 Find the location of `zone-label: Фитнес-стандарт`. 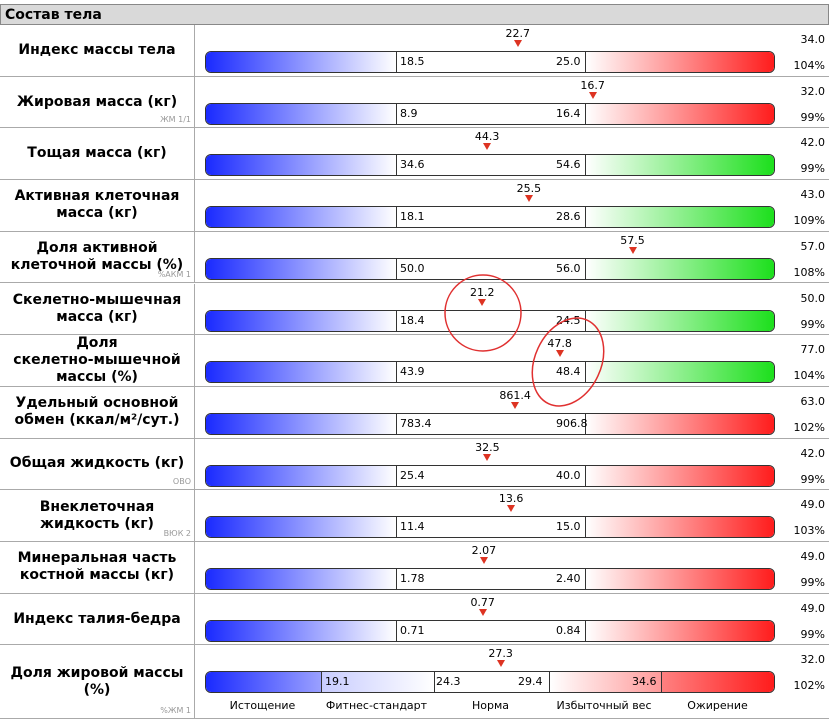

zone-label: Фитнес-стандарт is located at coordinates (376, 706).